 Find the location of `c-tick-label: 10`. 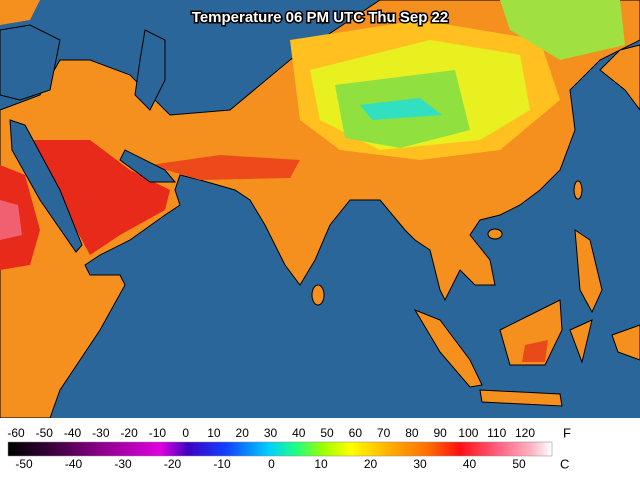

c-tick-label: 10 is located at coordinates (321, 464).